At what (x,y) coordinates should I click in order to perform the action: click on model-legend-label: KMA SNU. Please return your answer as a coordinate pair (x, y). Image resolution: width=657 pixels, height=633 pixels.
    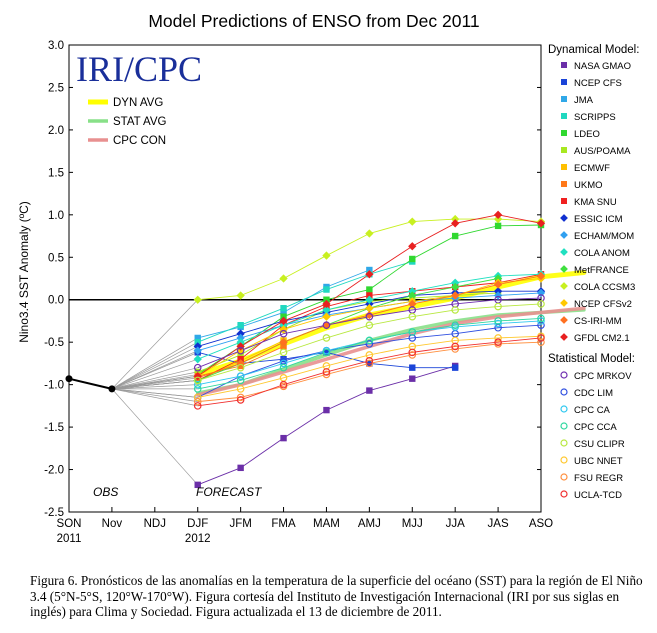
    Looking at the image, I should click on (595, 202).